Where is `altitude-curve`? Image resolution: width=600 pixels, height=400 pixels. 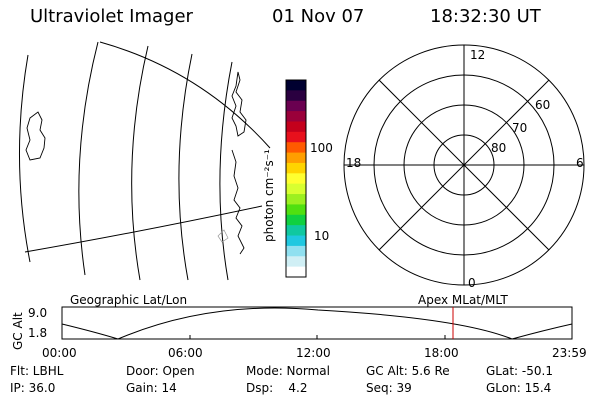
altitude-curve is located at coordinates (317, 323).